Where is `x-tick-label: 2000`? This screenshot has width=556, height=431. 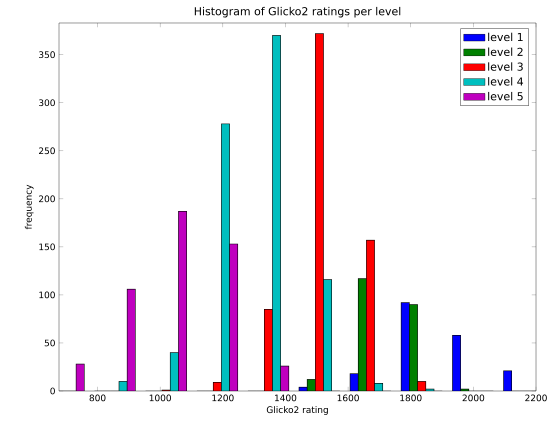 x-tick-label: 2000 is located at coordinates (473, 398).